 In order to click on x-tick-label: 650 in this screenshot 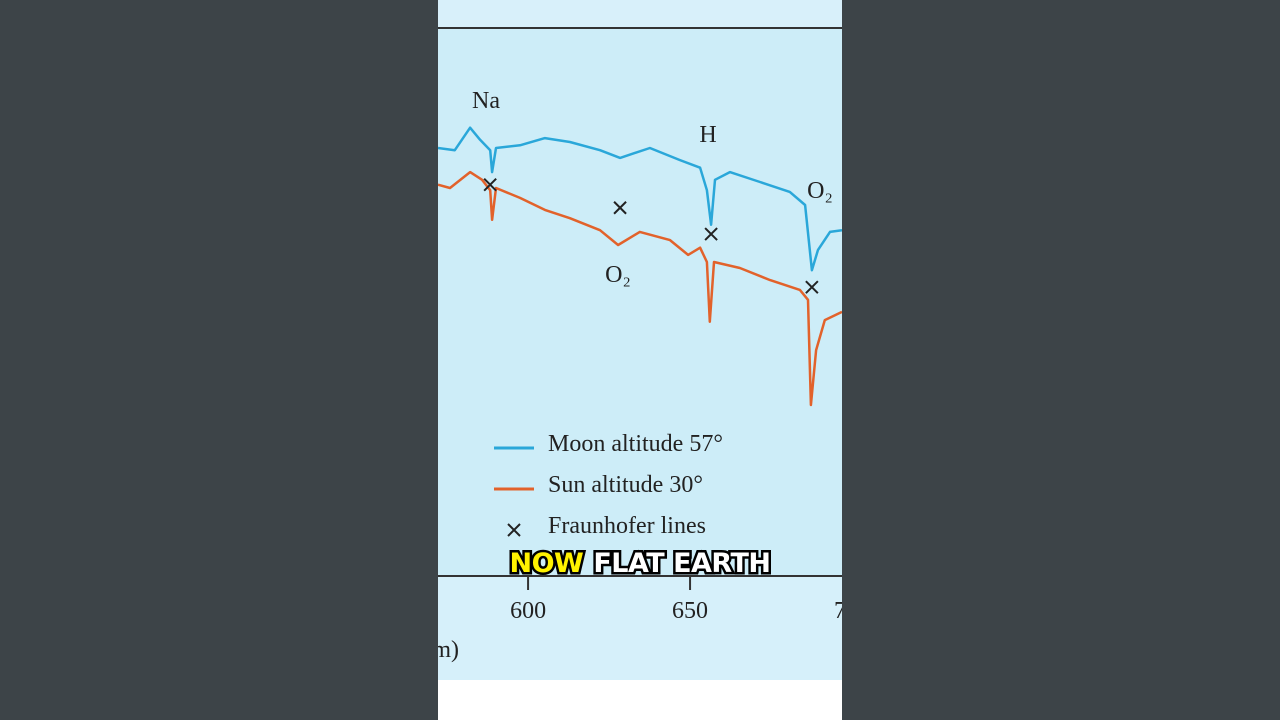, I will do `click(690, 611)`.